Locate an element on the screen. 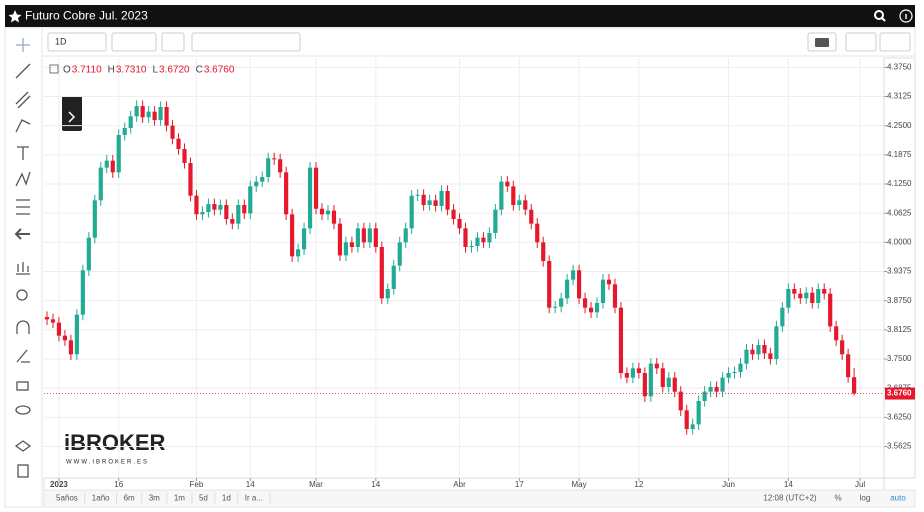  panel-toggle is located at coordinates (72, 113).